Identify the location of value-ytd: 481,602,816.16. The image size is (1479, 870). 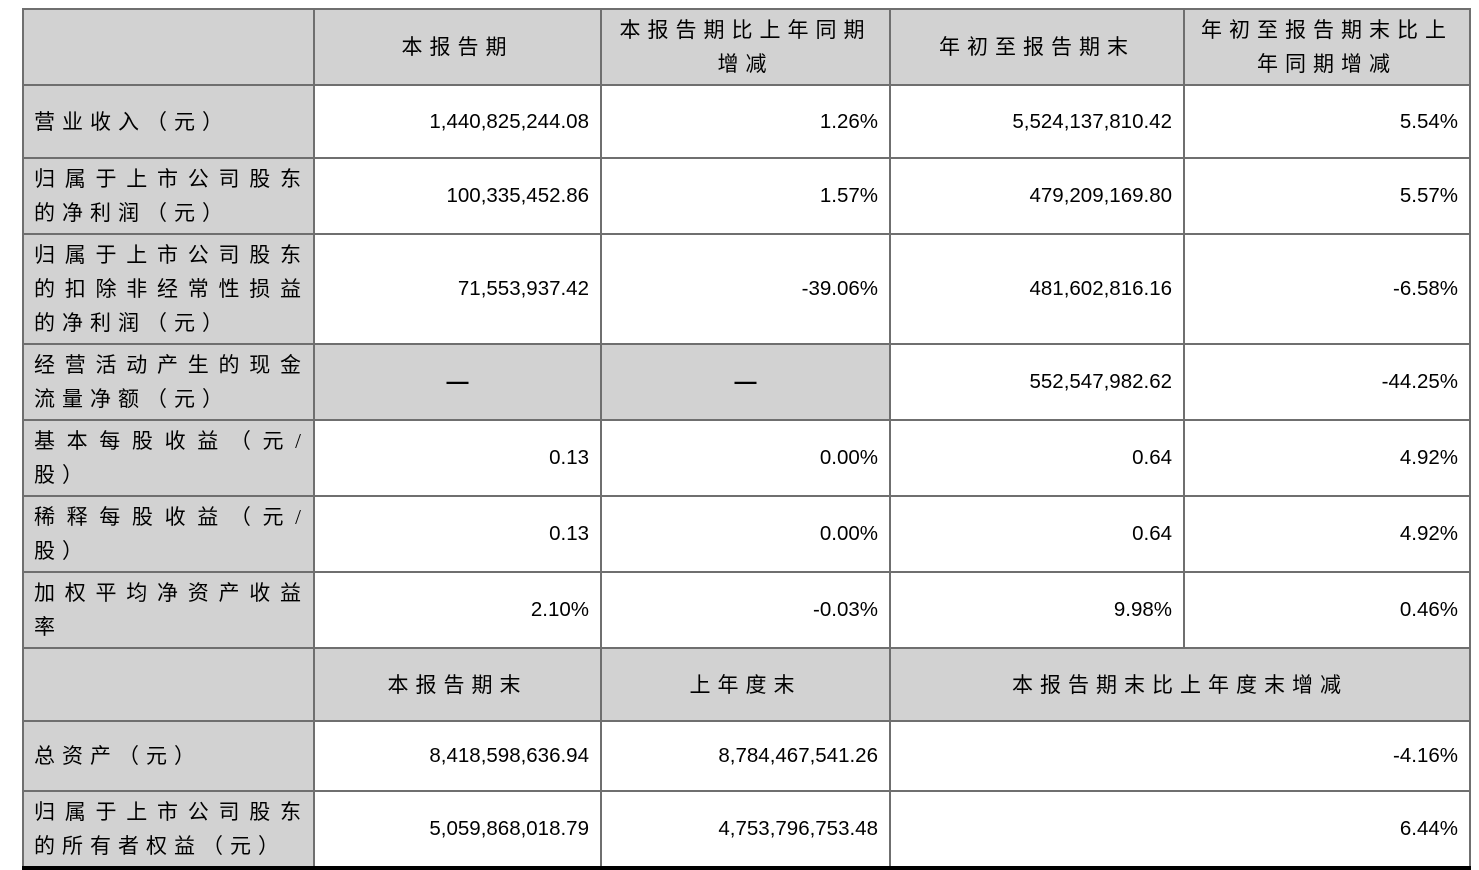
(1037, 289).